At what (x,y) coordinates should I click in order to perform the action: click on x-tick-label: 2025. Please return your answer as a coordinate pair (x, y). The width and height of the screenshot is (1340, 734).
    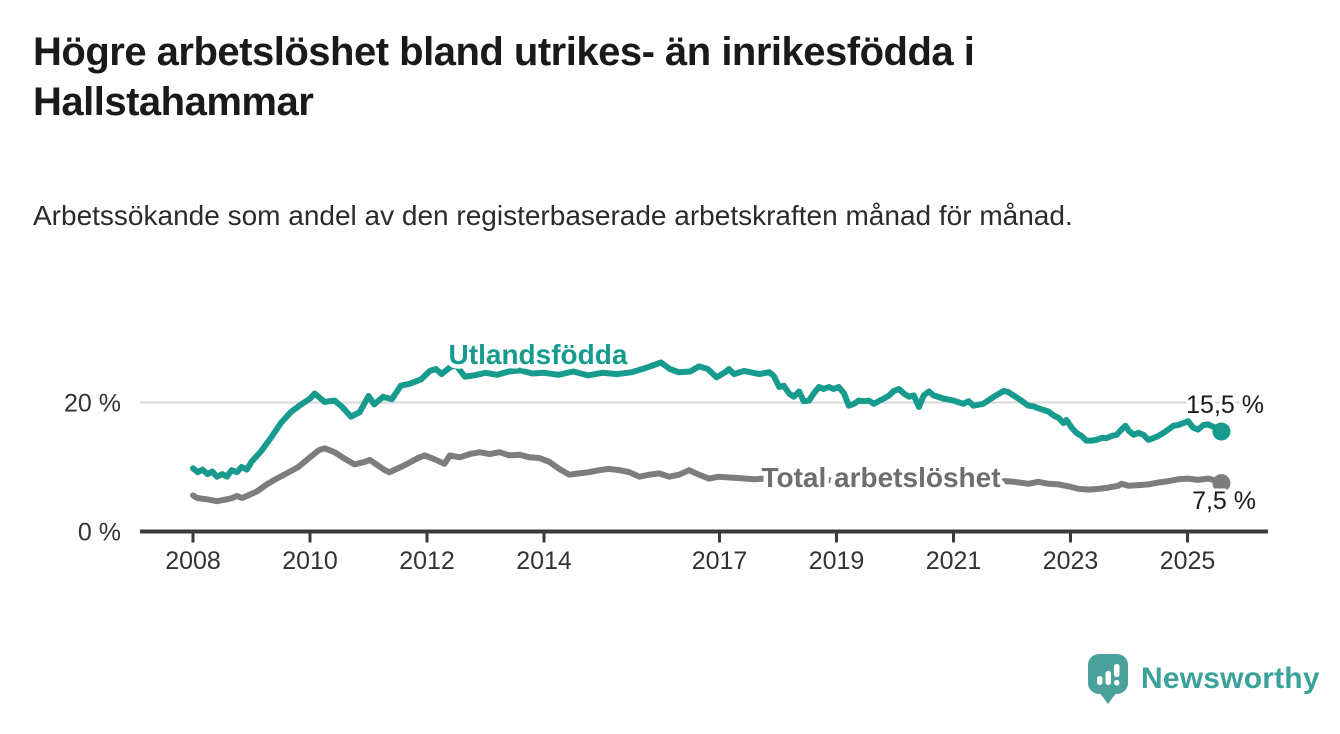
    Looking at the image, I should click on (1188, 561).